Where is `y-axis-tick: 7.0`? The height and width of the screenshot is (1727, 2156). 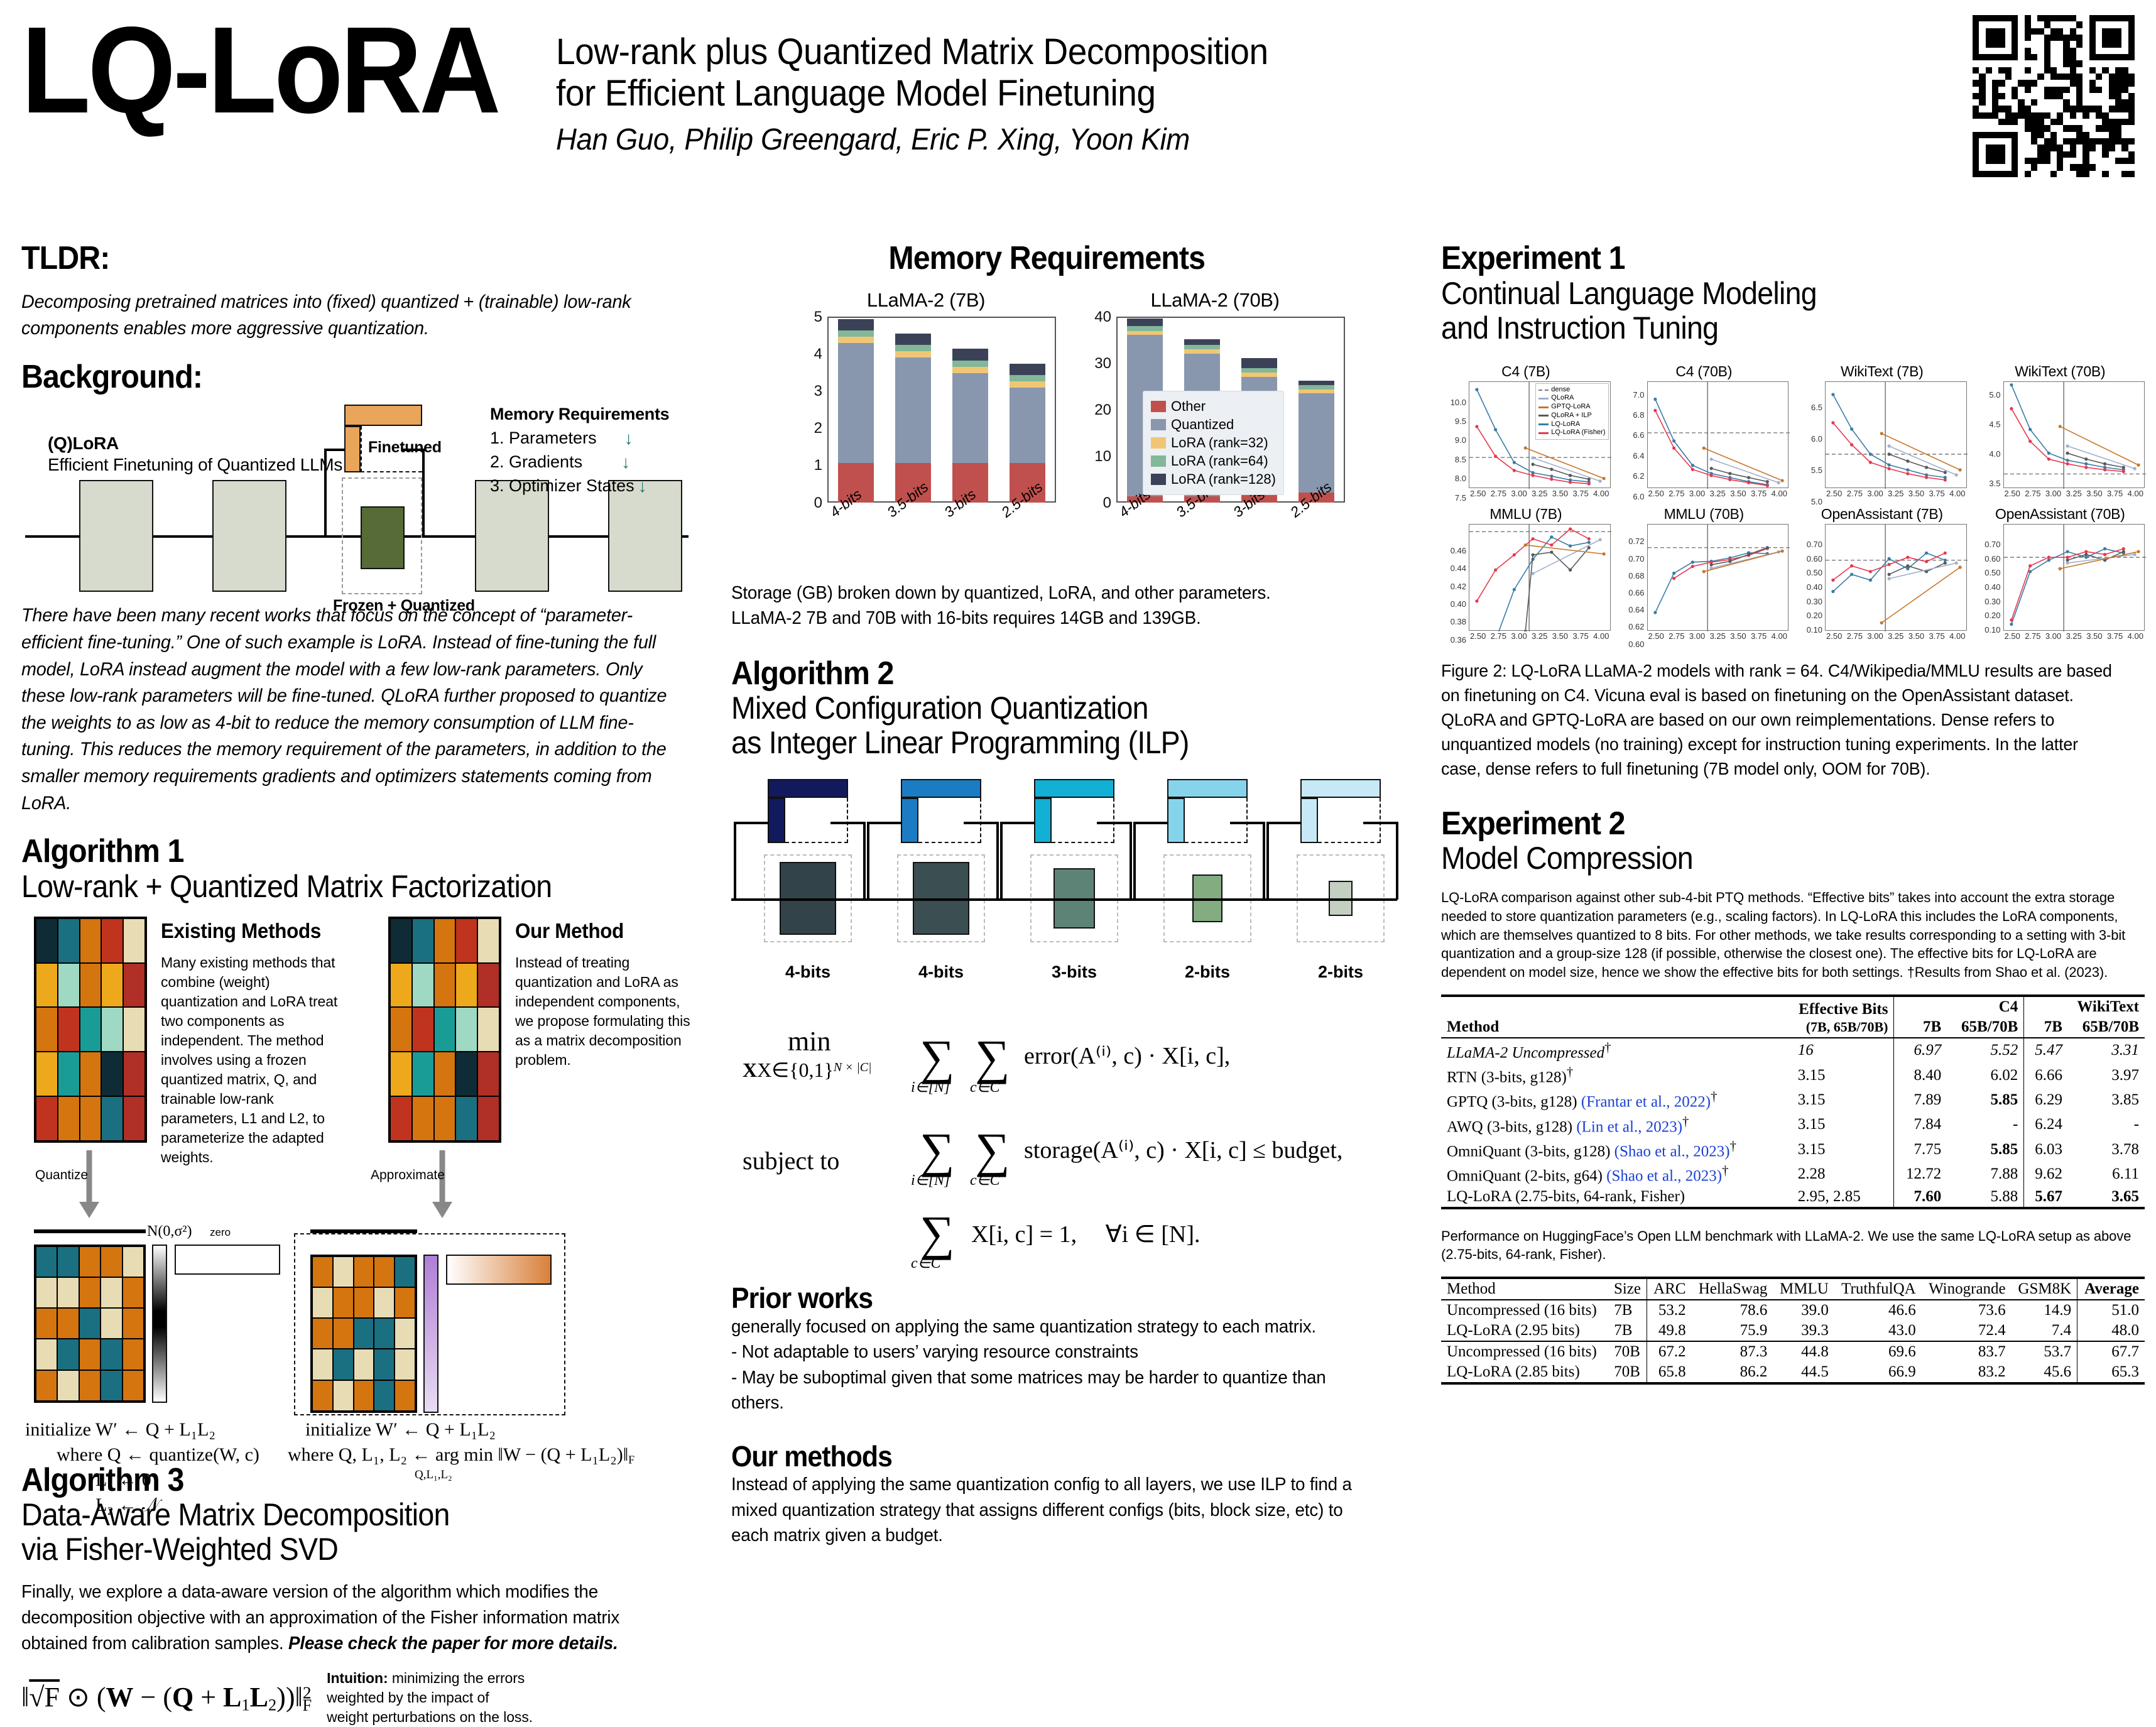 y-axis-tick: 7.0 is located at coordinates (1639, 395).